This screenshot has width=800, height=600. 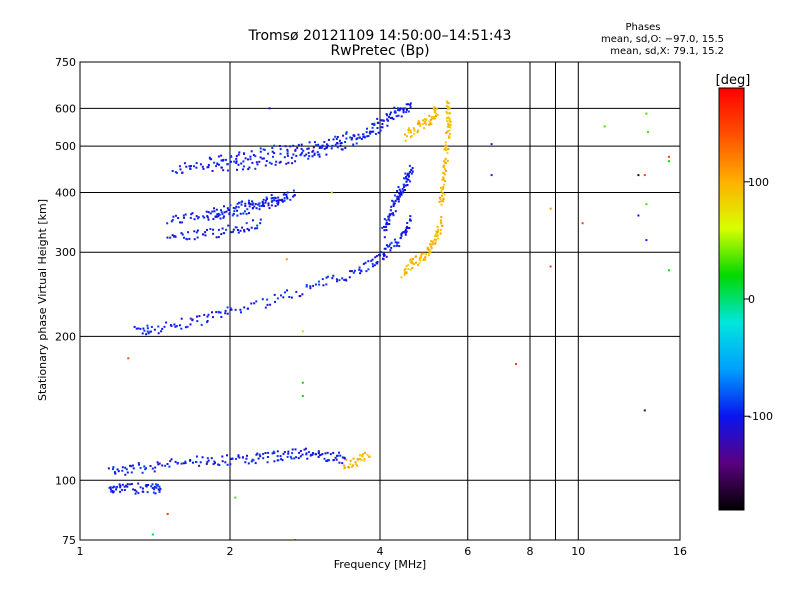 What do you see at coordinates (380, 36) in the screenshot?
I see `chart-title: Tromsø 20121109 14:50:00–14:51:43` at bounding box center [380, 36].